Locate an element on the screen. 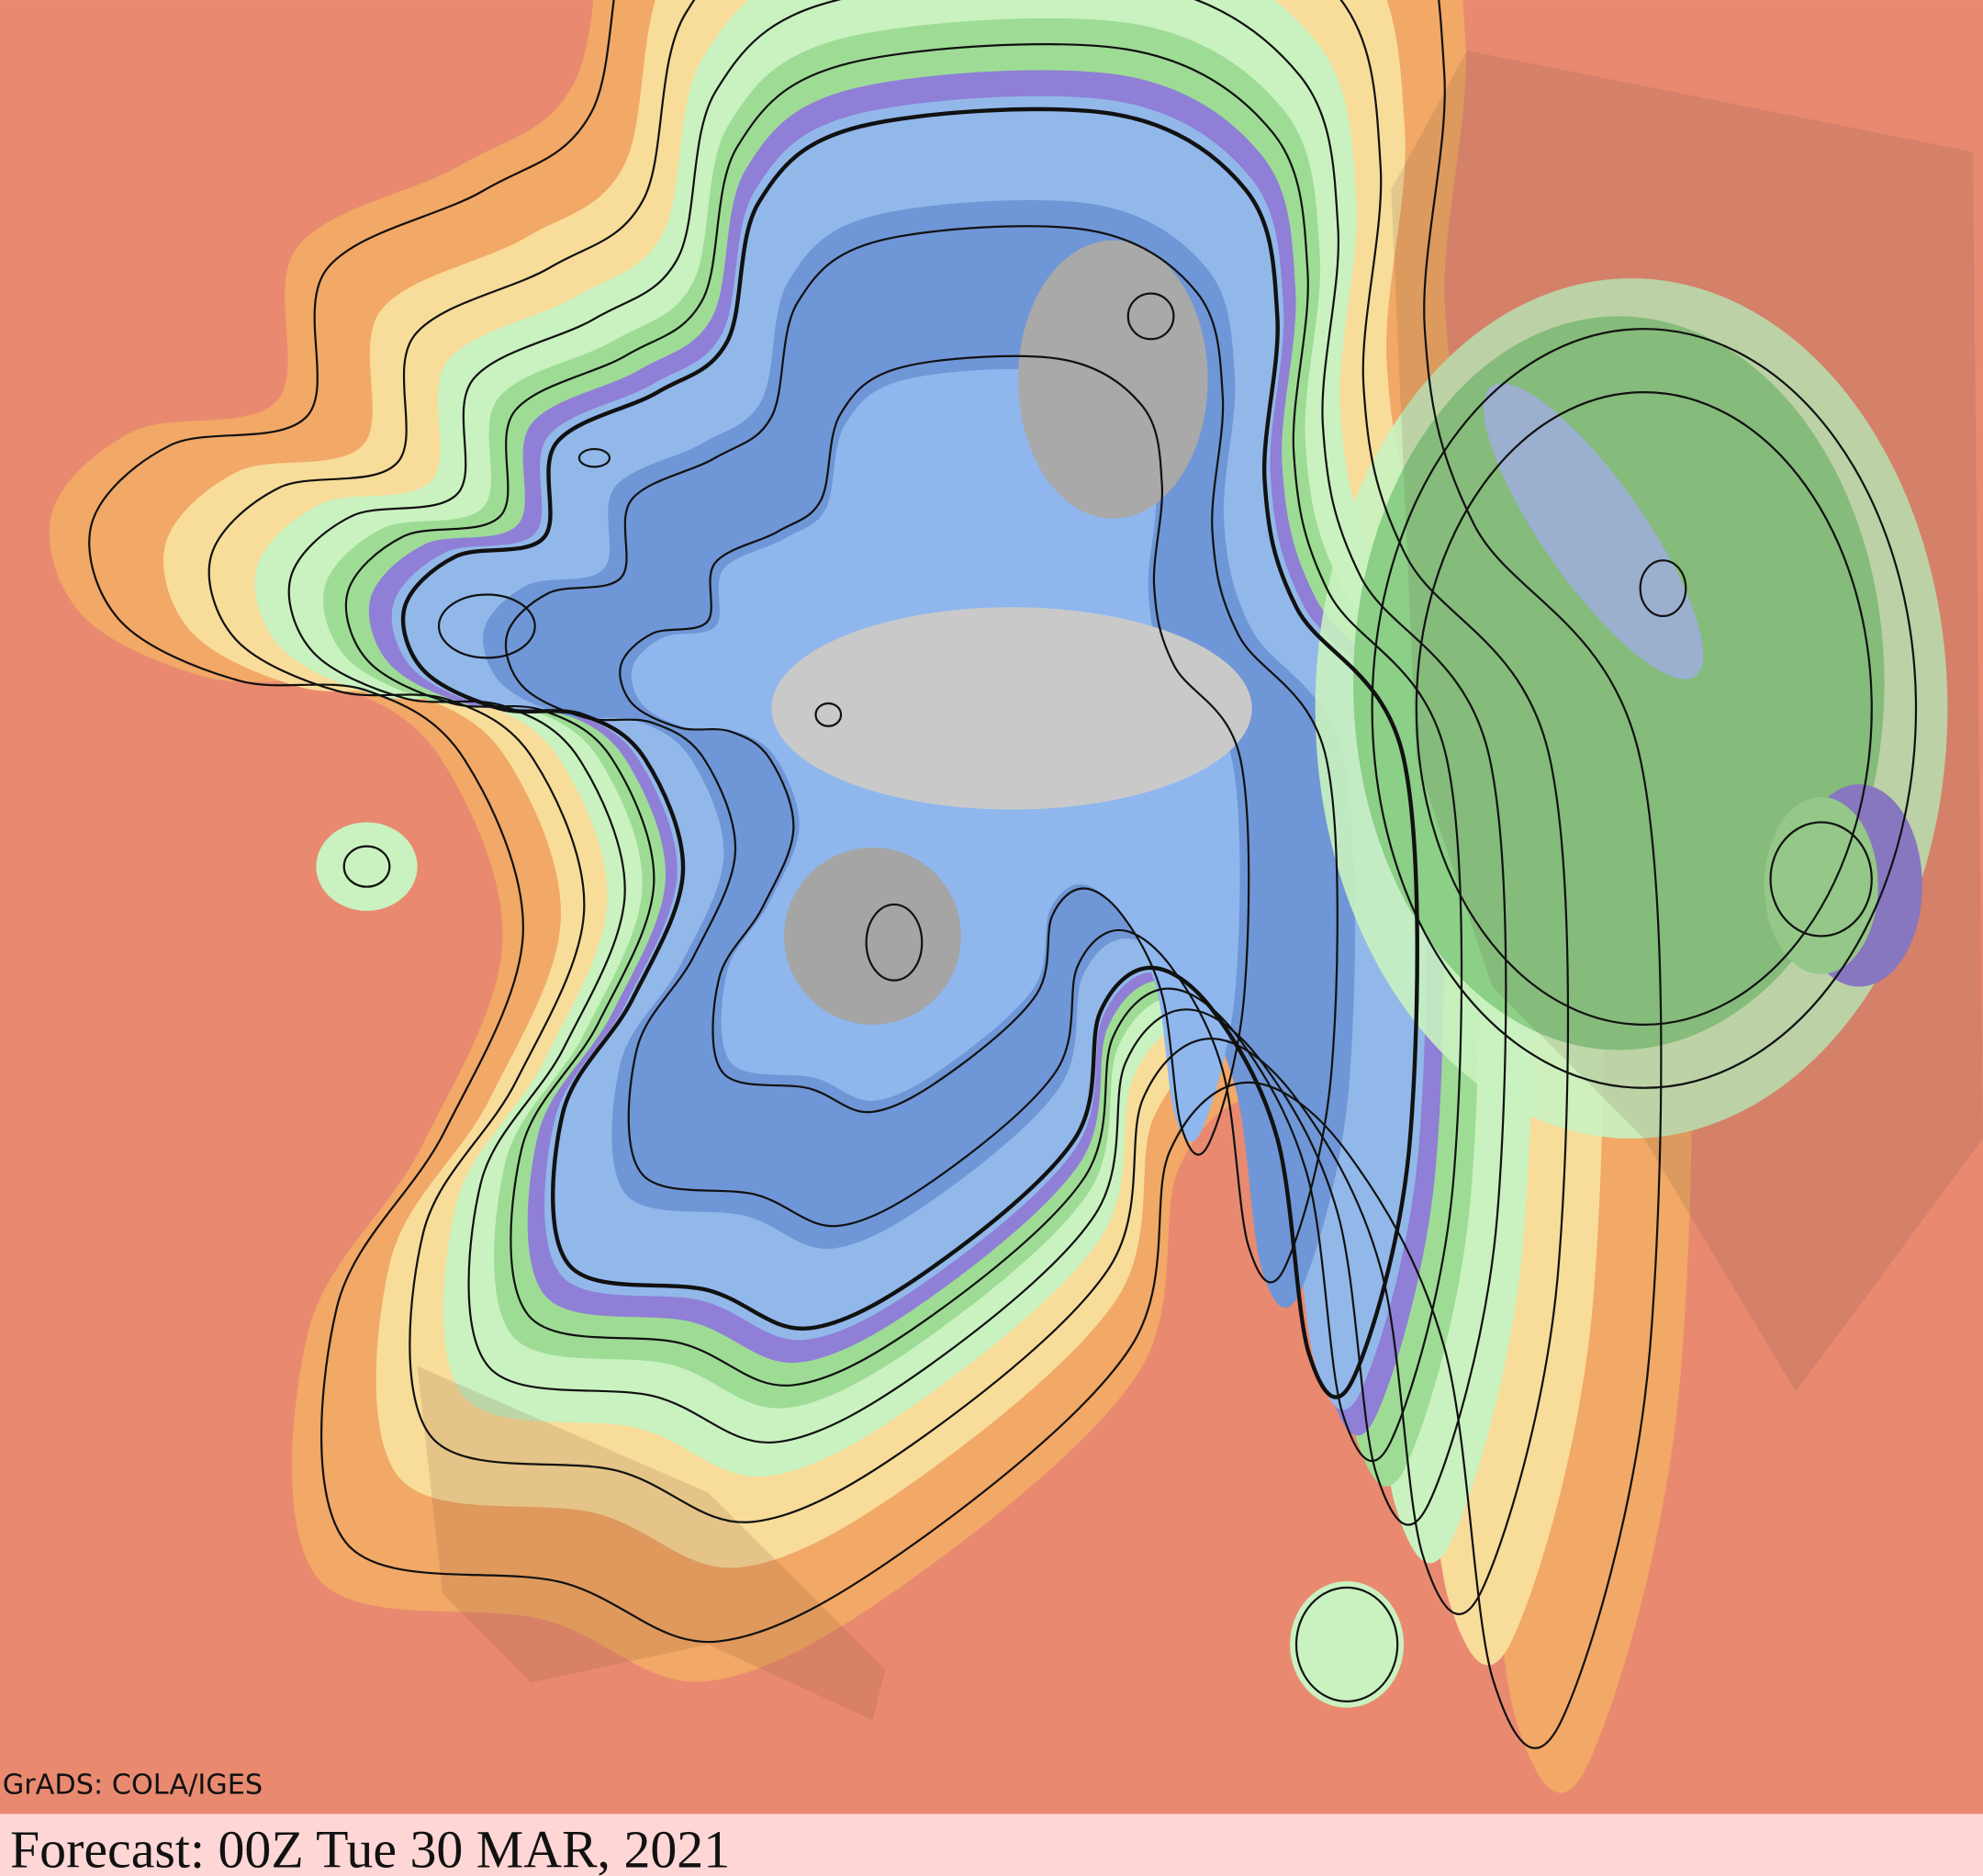  atlantic-blob is located at coordinates (1347, 1644).